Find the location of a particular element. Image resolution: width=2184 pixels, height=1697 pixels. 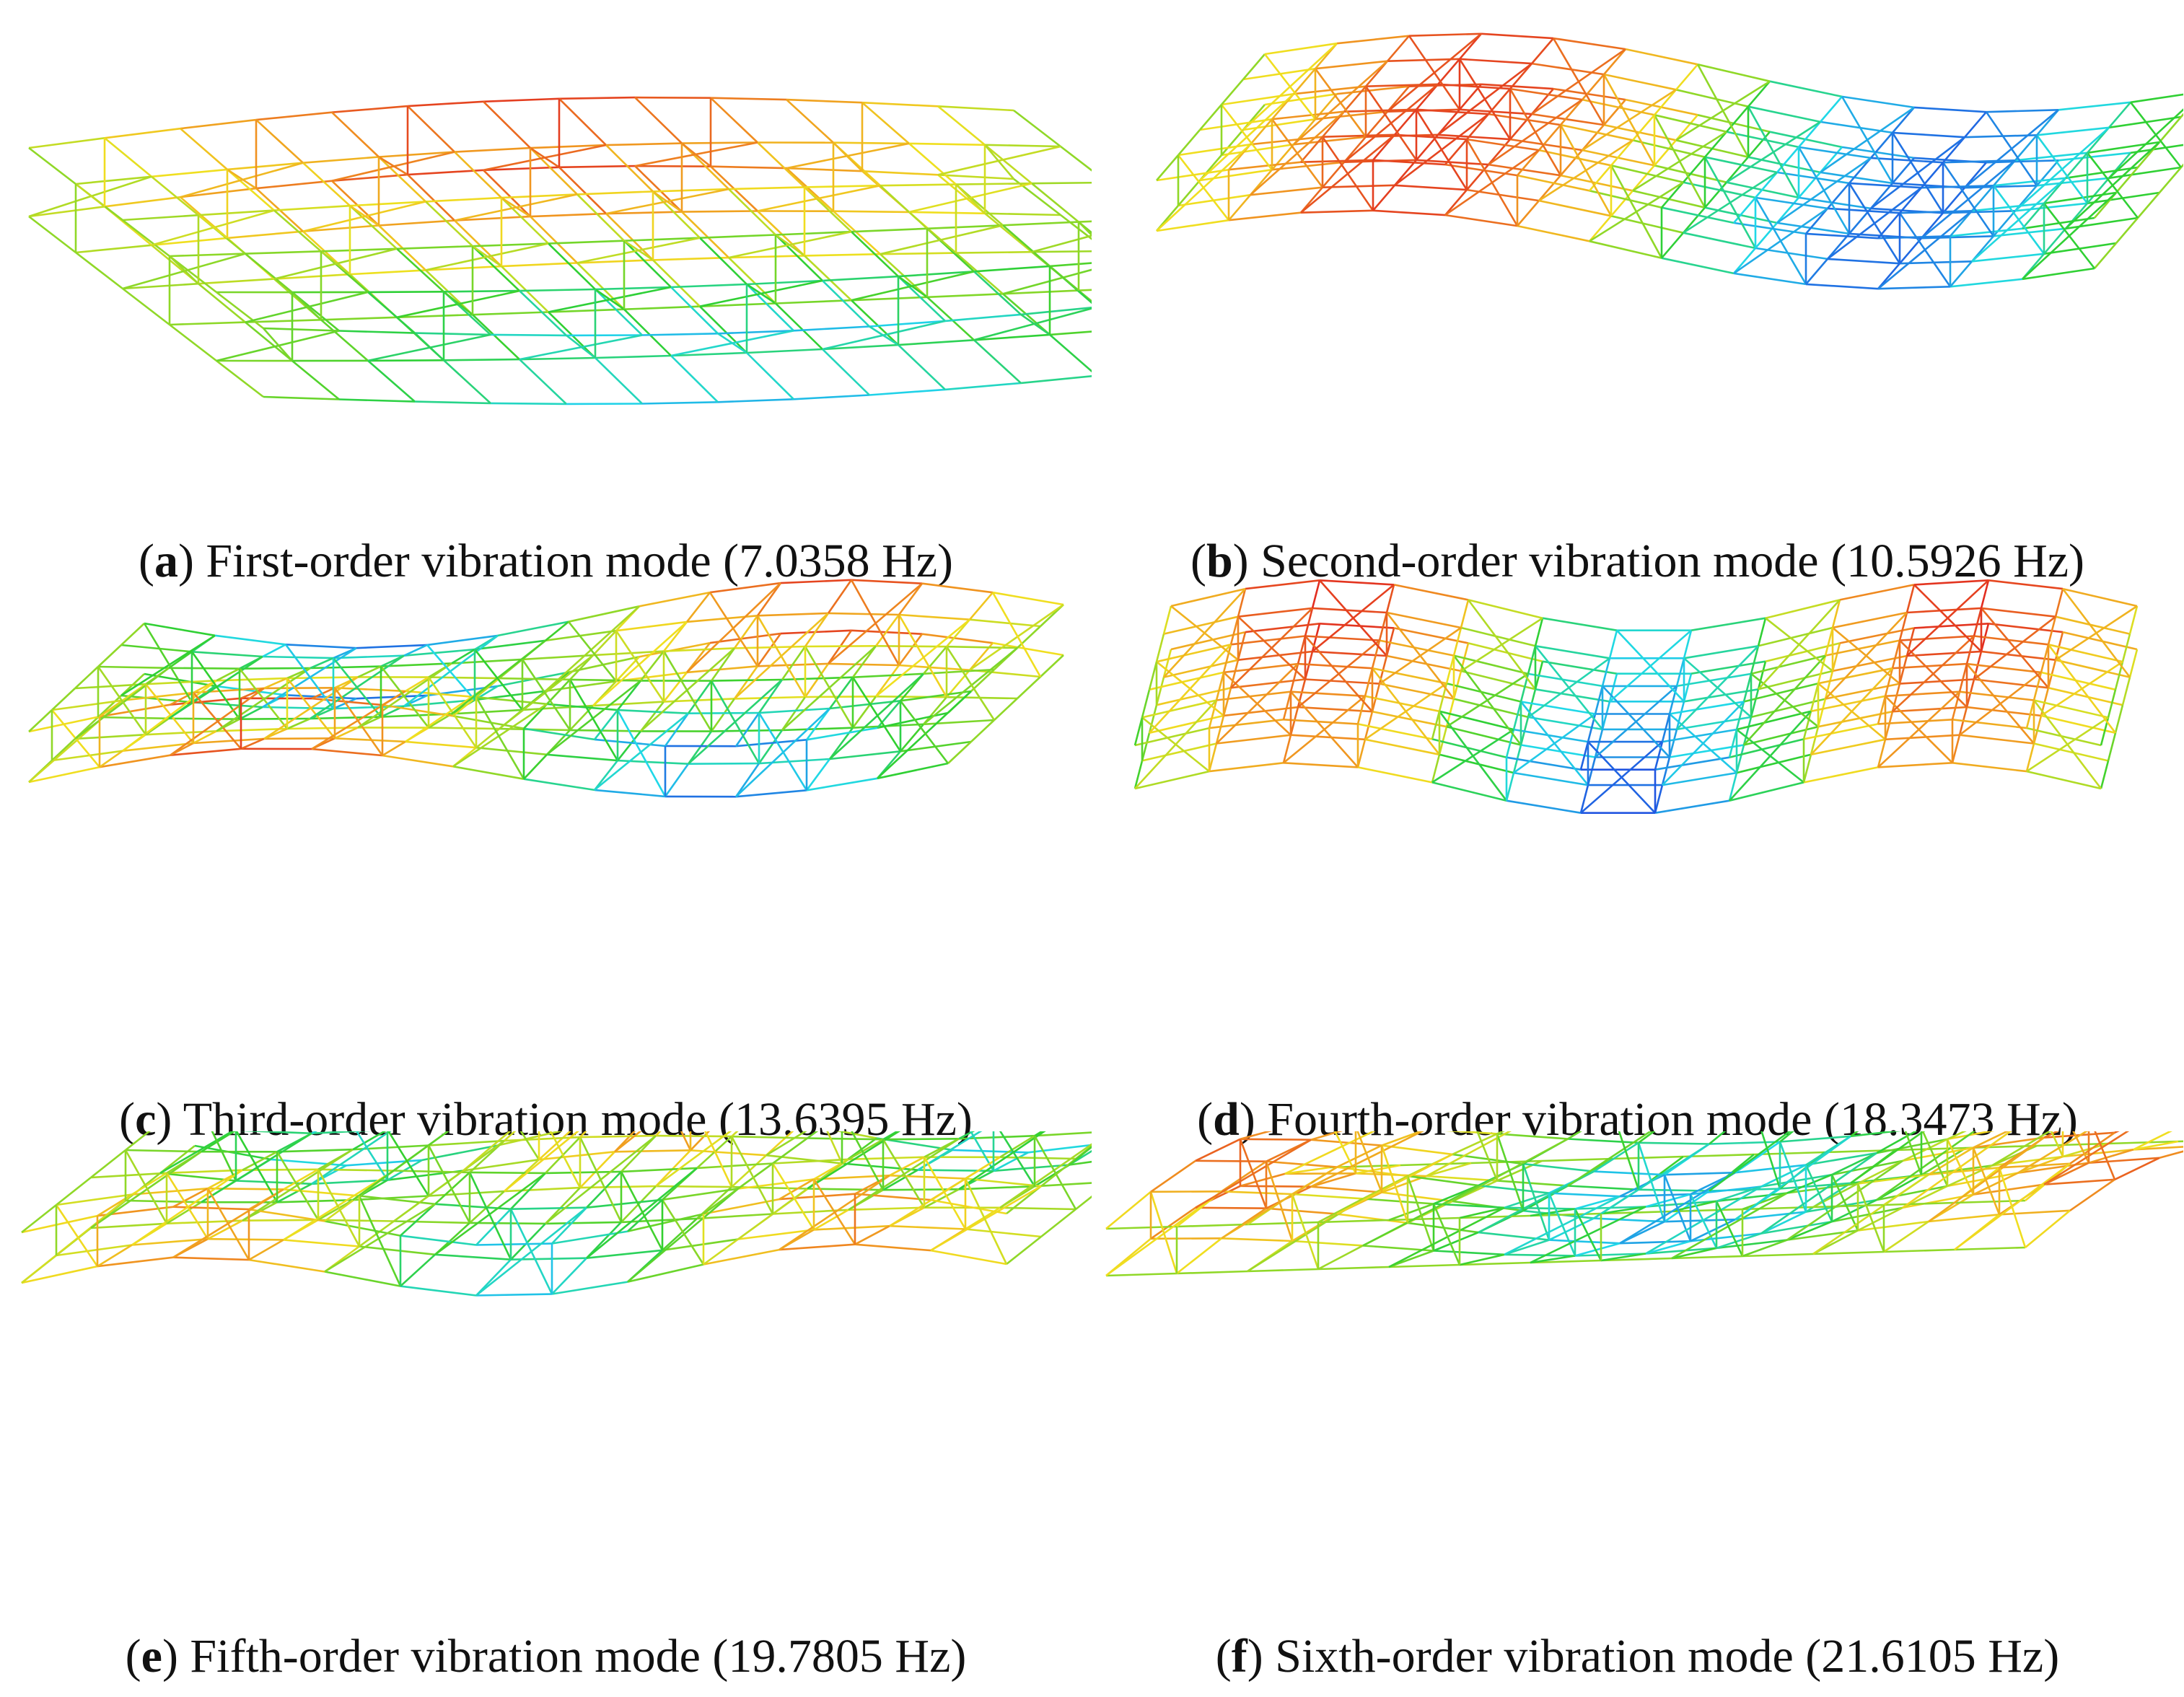

truss-members-a is located at coordinates (560, 251).